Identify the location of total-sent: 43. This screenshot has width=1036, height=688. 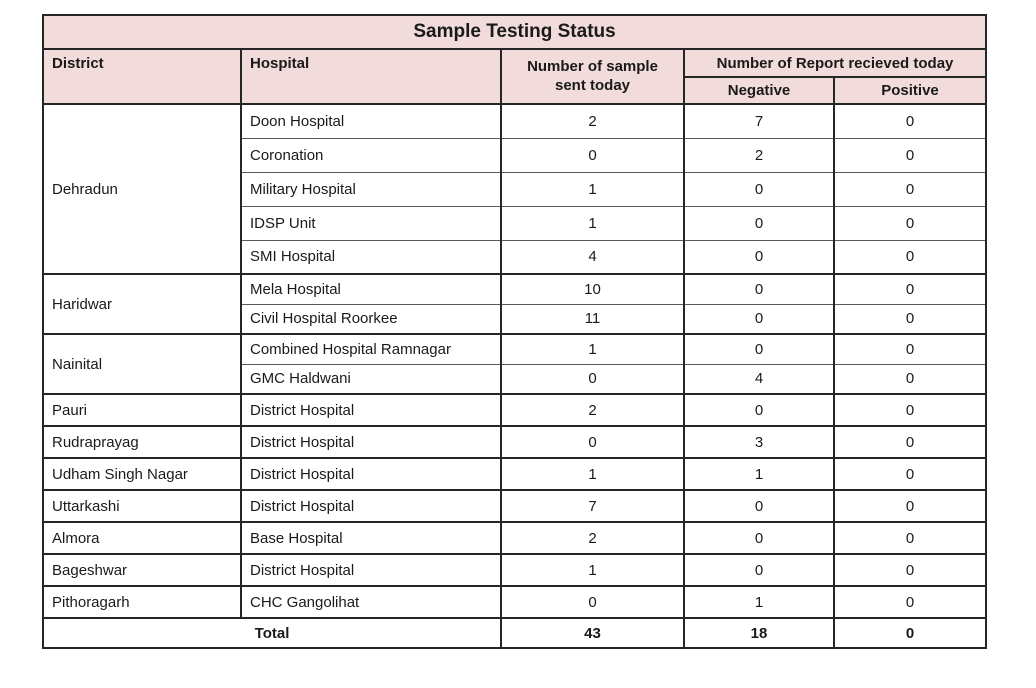
(592, 632).